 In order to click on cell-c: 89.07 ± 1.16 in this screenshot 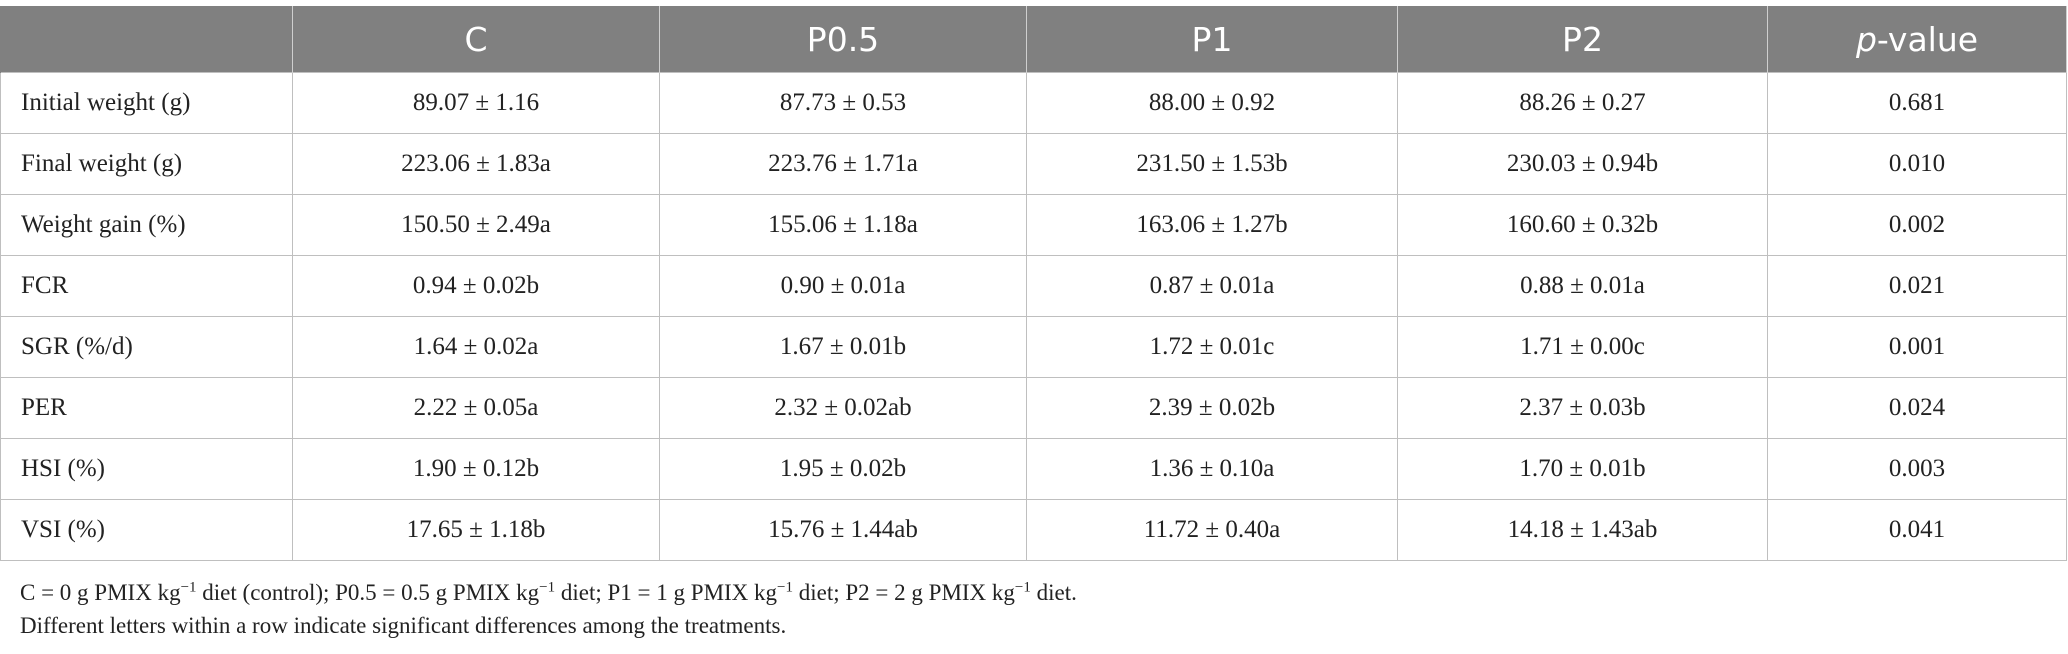, I will do `click(476, 103)`.